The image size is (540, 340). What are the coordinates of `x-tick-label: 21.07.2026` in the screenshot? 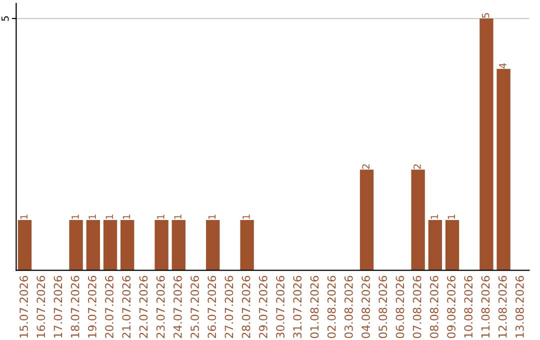 It's located at (126, 307).